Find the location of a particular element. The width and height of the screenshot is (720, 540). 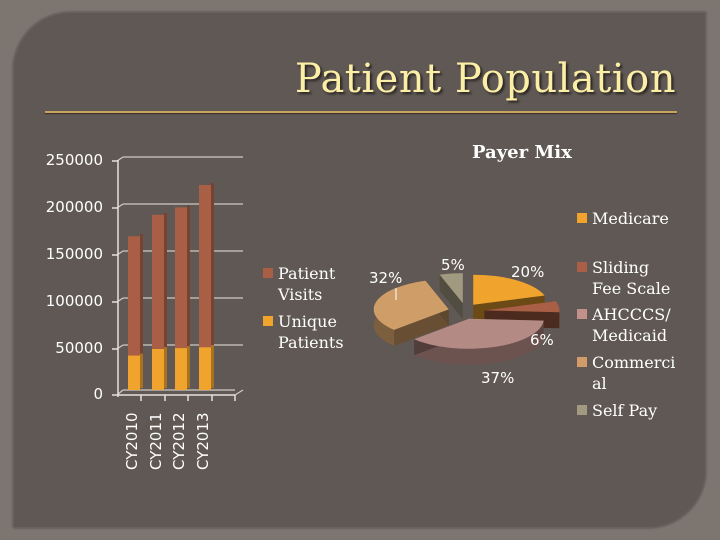

legend-label-patient-visits-2: Visits is located at coordinates (299, 294).